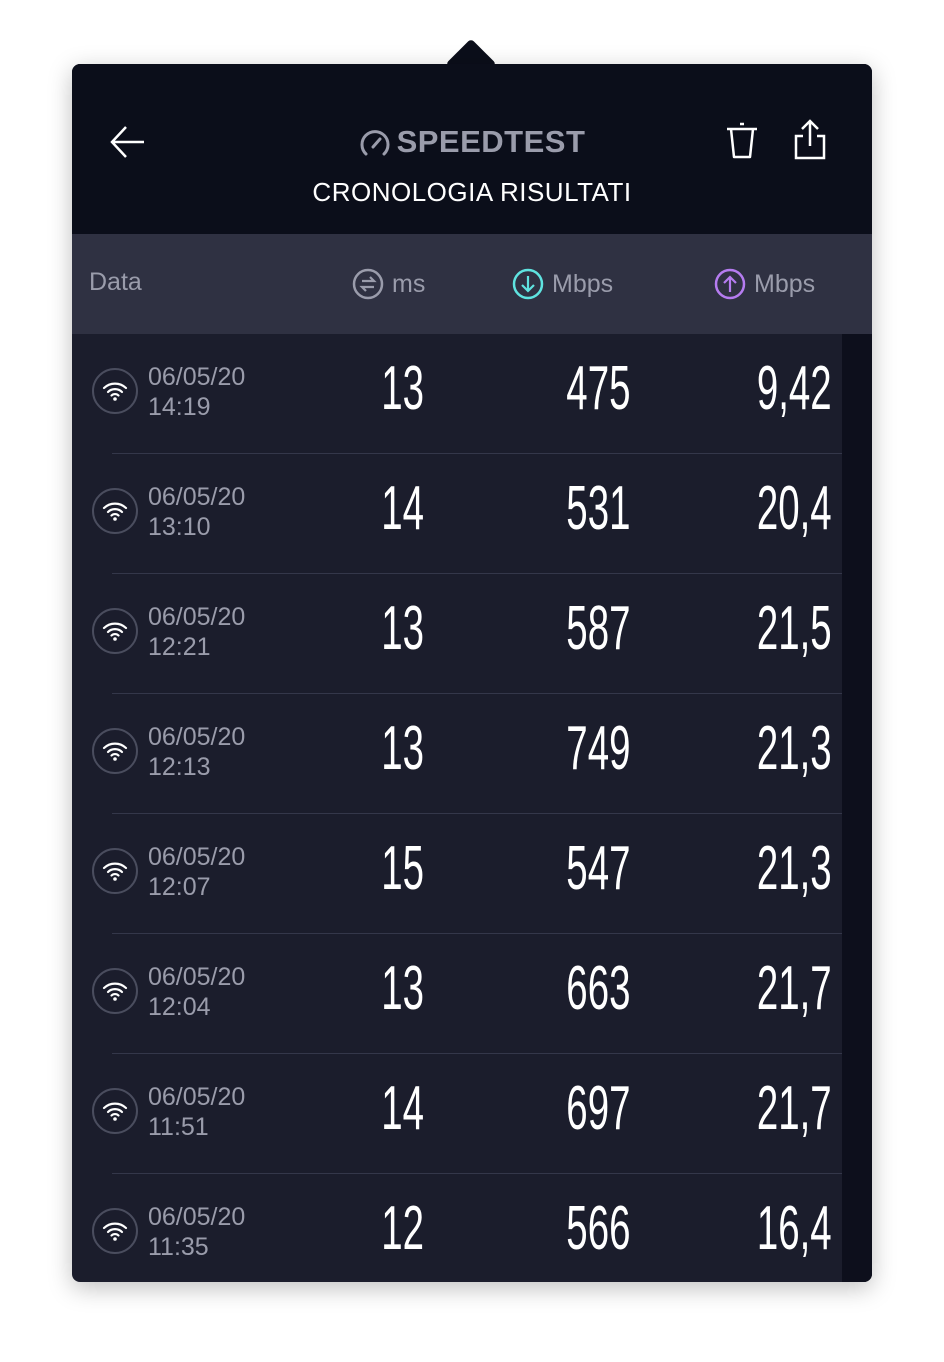  Describe the element at coordinates (794, 628) in the screenshot. I see `upload-value: 21,5` at that location.